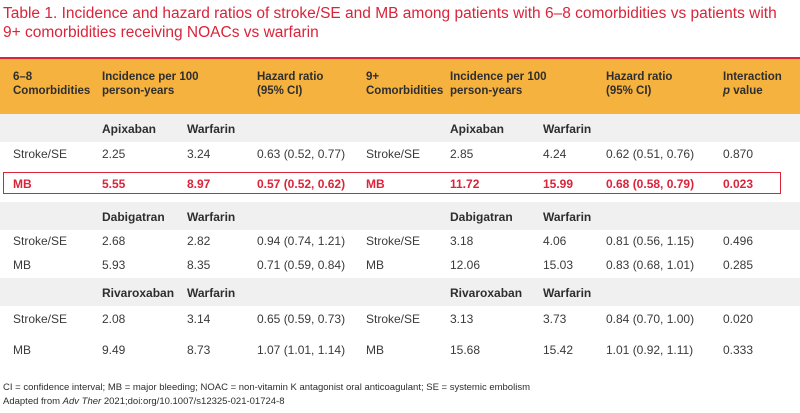  I want to click on interaction-p-value: 0.870, so click(738, 154).